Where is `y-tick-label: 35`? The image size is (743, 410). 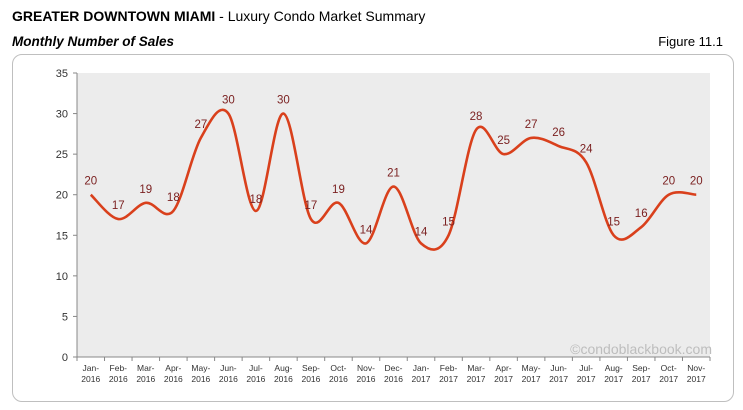 y-tick-label: 35 is located at coordinates (62, 74).